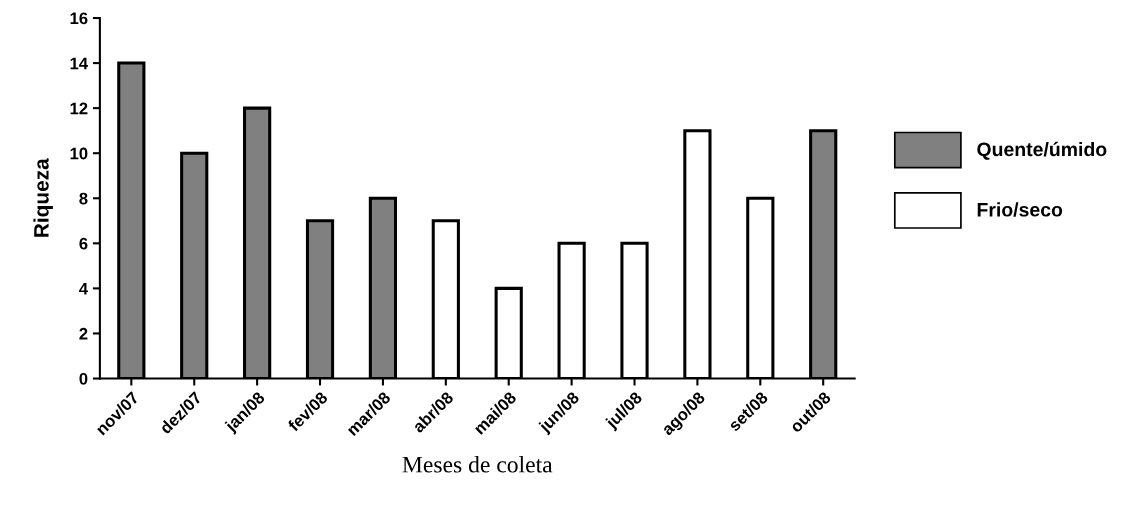  I want to click on y-axis-title: Riqueza, so click(43, 197).